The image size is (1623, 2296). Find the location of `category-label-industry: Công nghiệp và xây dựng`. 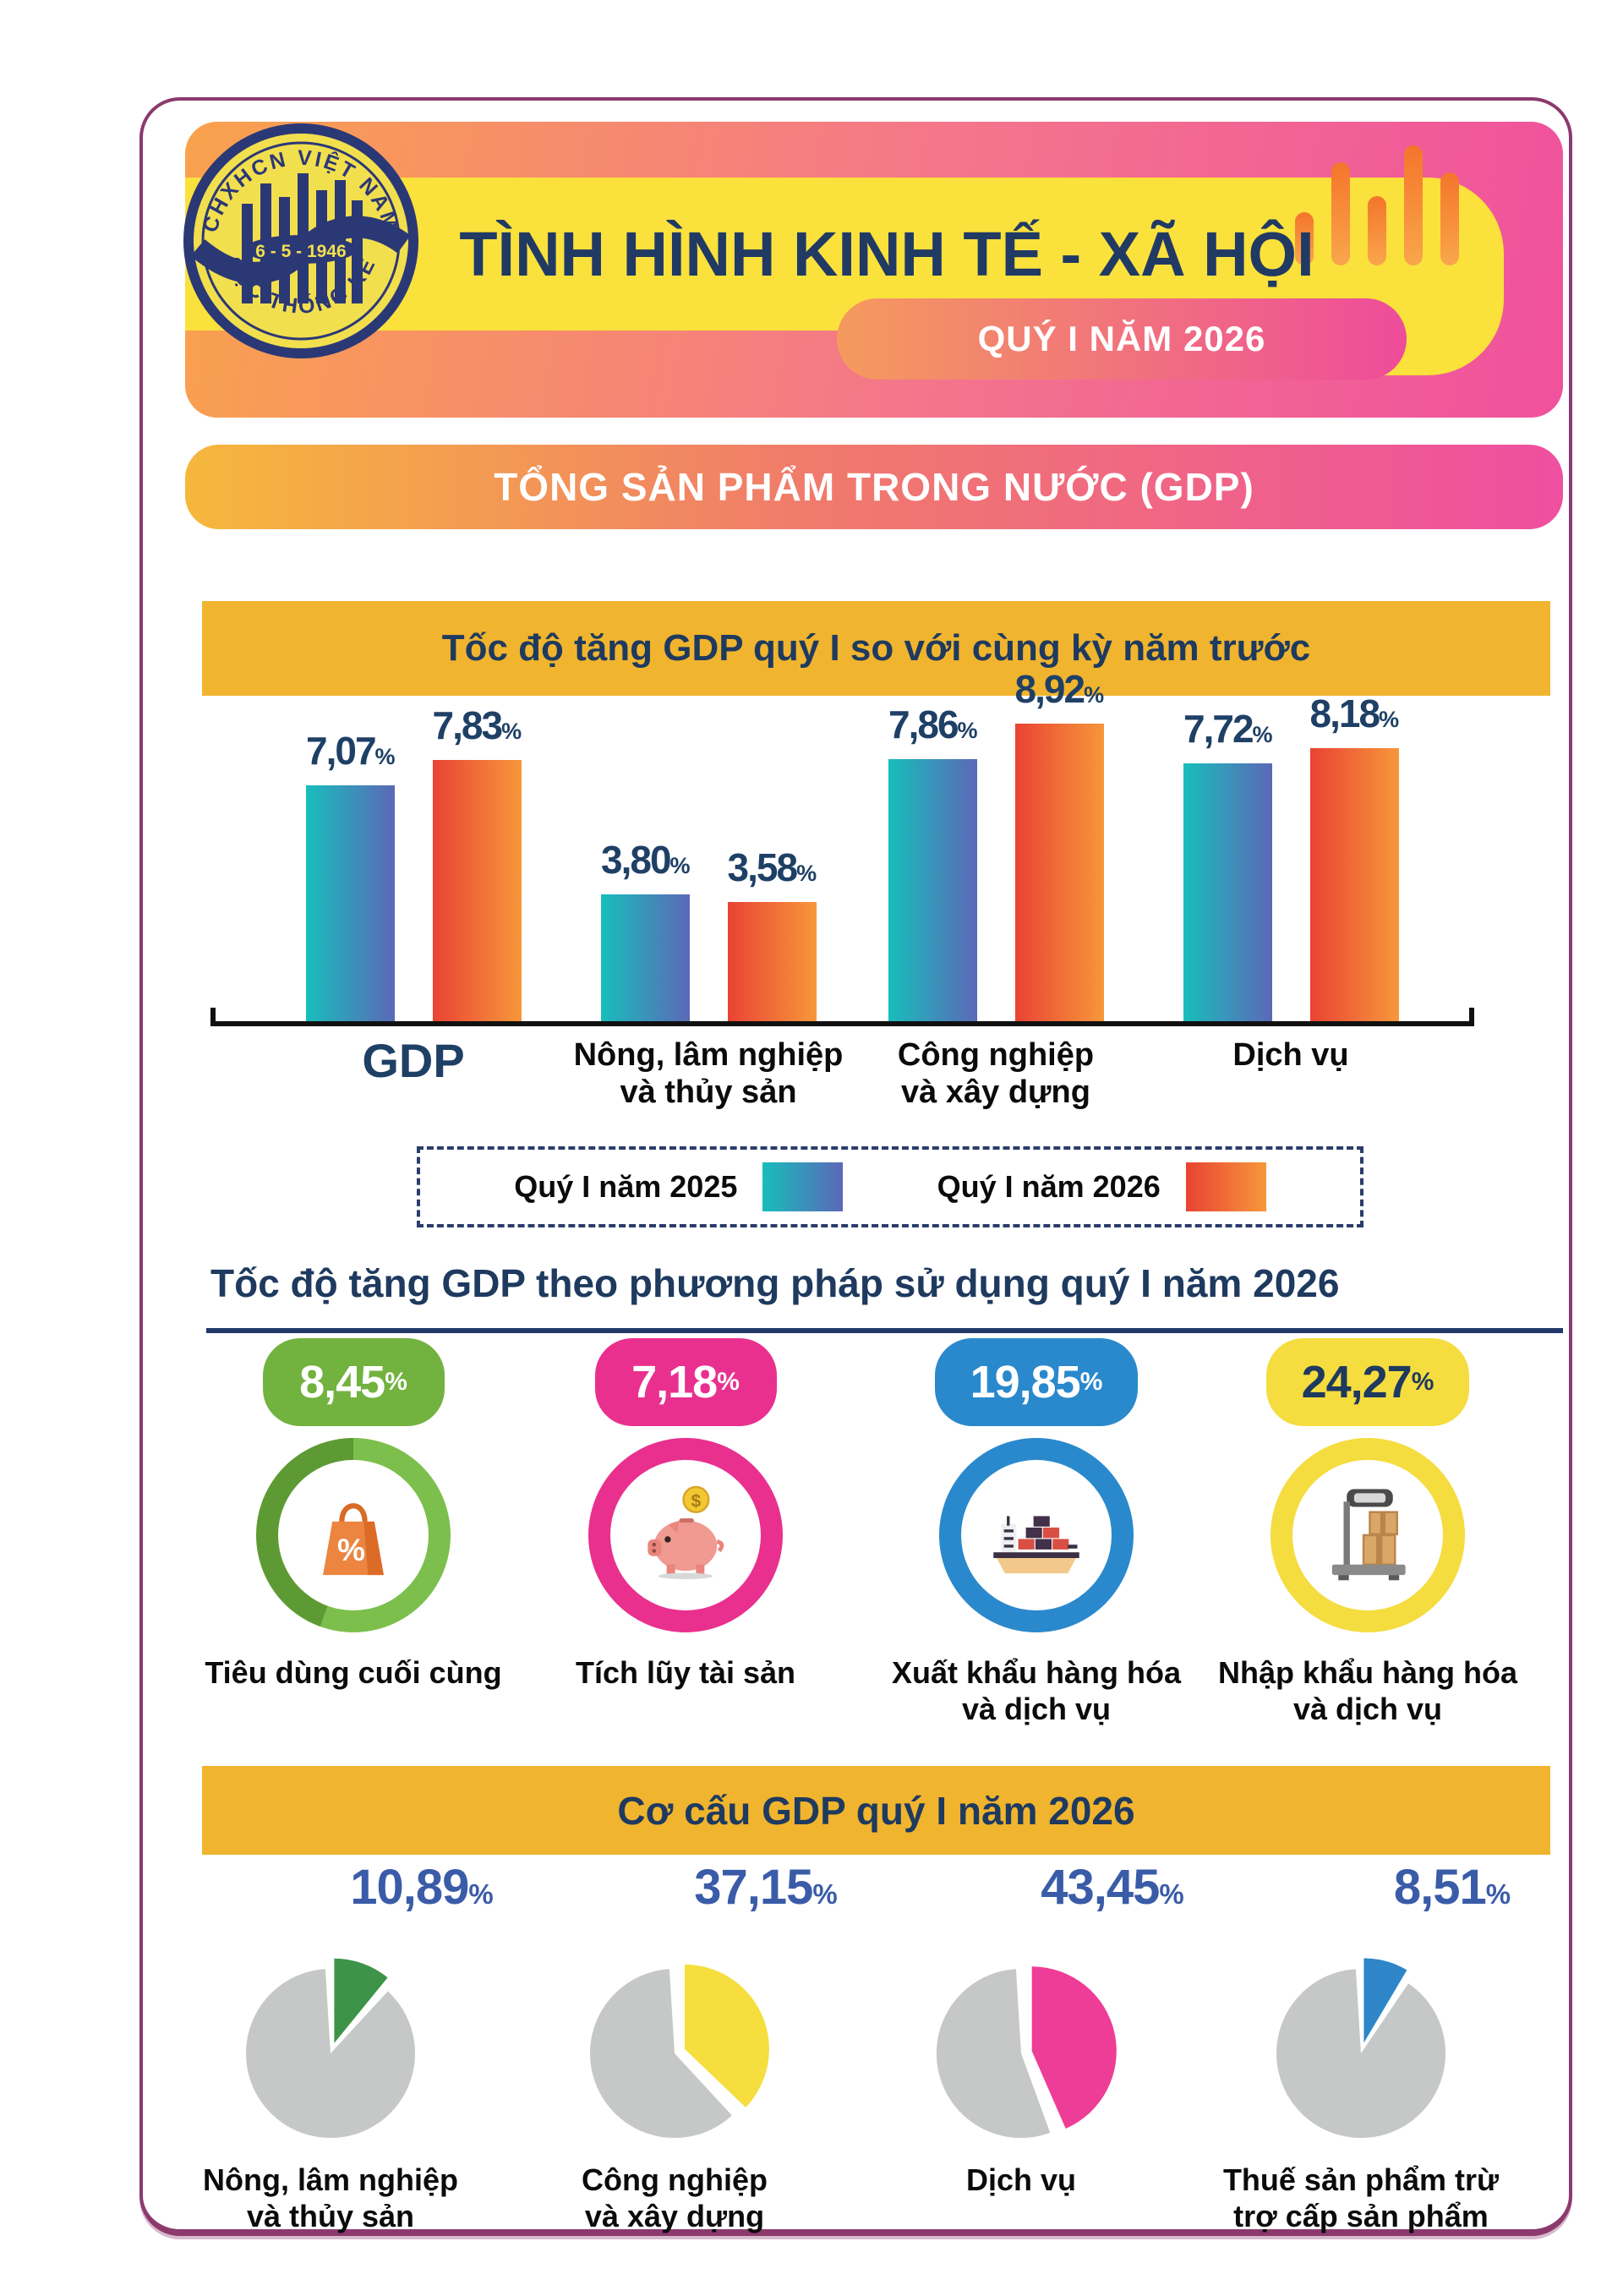

category-label-industry: Công nghiệp và xây dựng is located at coordinates (996, 1073).